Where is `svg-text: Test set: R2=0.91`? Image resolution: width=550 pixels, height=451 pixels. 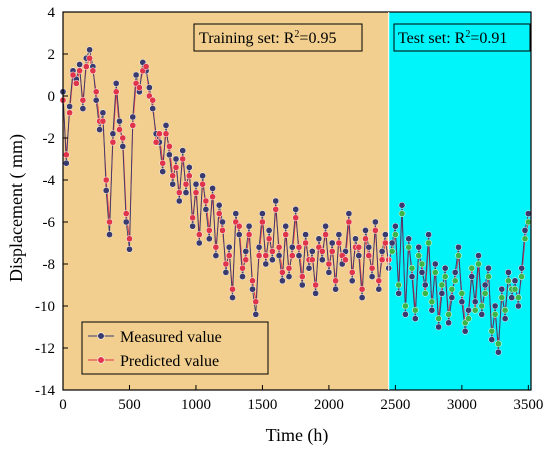
svg-text: Test set: R2=0.91 is located at coordinates (452, 38).